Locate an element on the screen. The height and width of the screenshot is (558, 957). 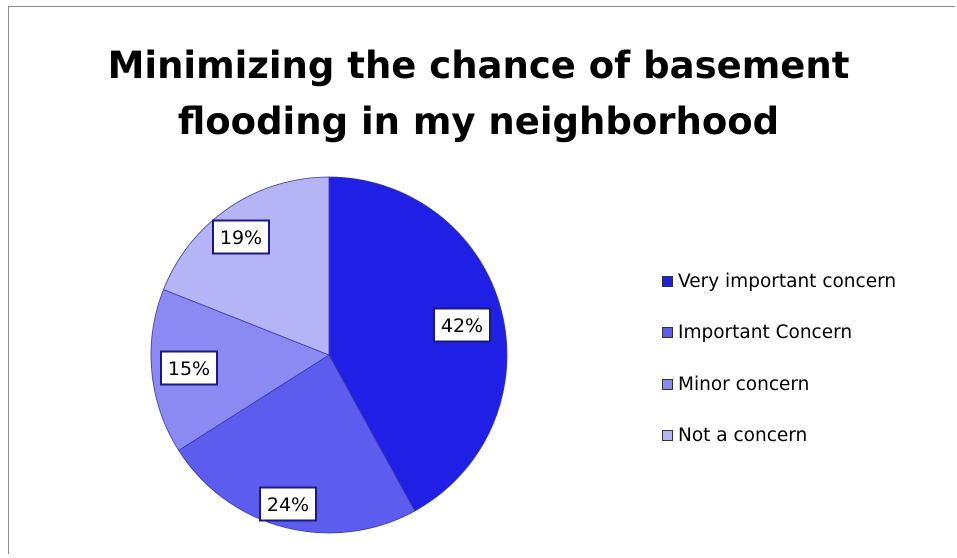
pie-slice-very-important is located at coordinates (418, 344).